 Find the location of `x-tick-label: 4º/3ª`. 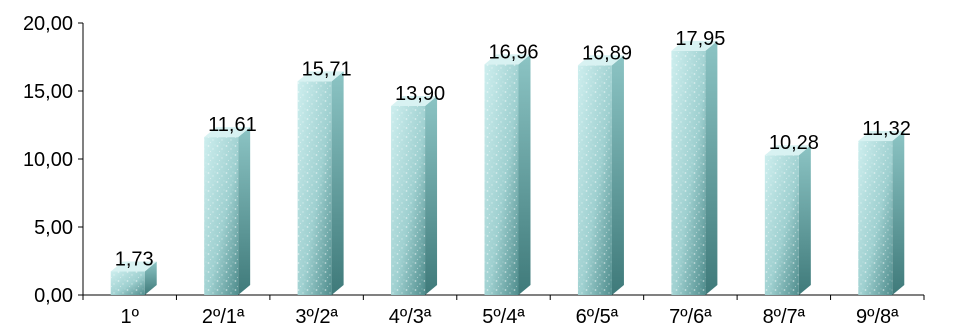

x-tick-label: 4º/3ª is located at coordinates (410, 317).